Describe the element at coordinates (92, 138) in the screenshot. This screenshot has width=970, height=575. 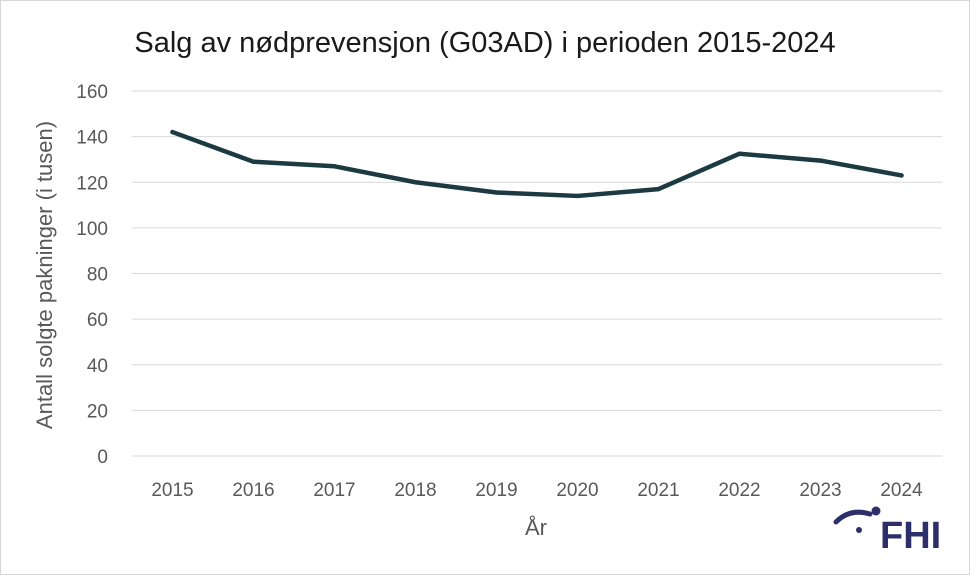
I see `y-tick-label: 140` at that location.